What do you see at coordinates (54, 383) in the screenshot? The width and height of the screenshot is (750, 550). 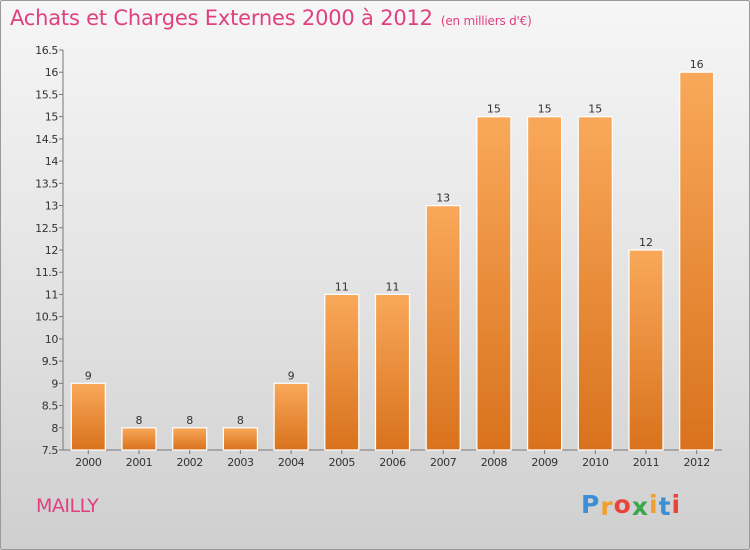 I see `y-tick-label: 9` at bounding box center [54, 383].